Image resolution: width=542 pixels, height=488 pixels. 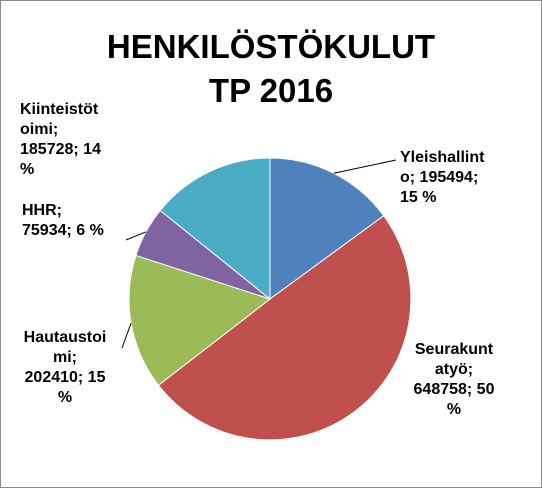 I want to click on data-label-hautaustoimi: Hautaustoi mi; 202410; 15 %, so click(x=65, y=367).